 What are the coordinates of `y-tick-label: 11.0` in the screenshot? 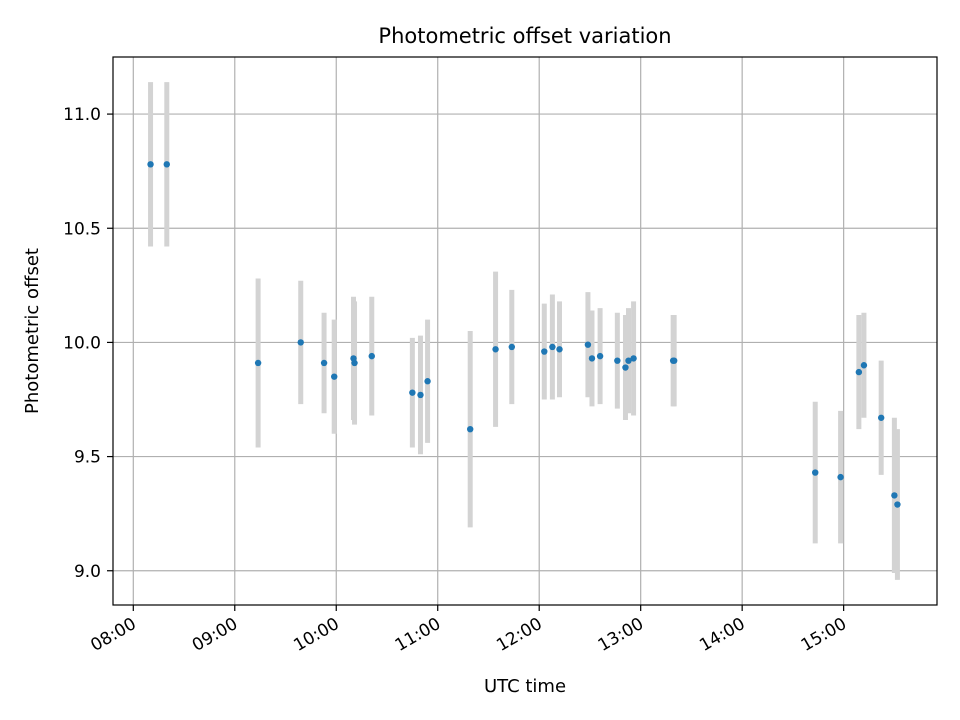 It's located at (82, 115).